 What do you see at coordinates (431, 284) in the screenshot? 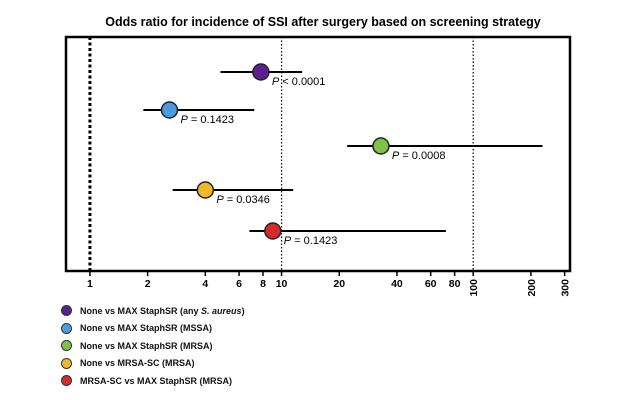
I see `x-tick-label-60: 60` at bounding box center [431, 284].